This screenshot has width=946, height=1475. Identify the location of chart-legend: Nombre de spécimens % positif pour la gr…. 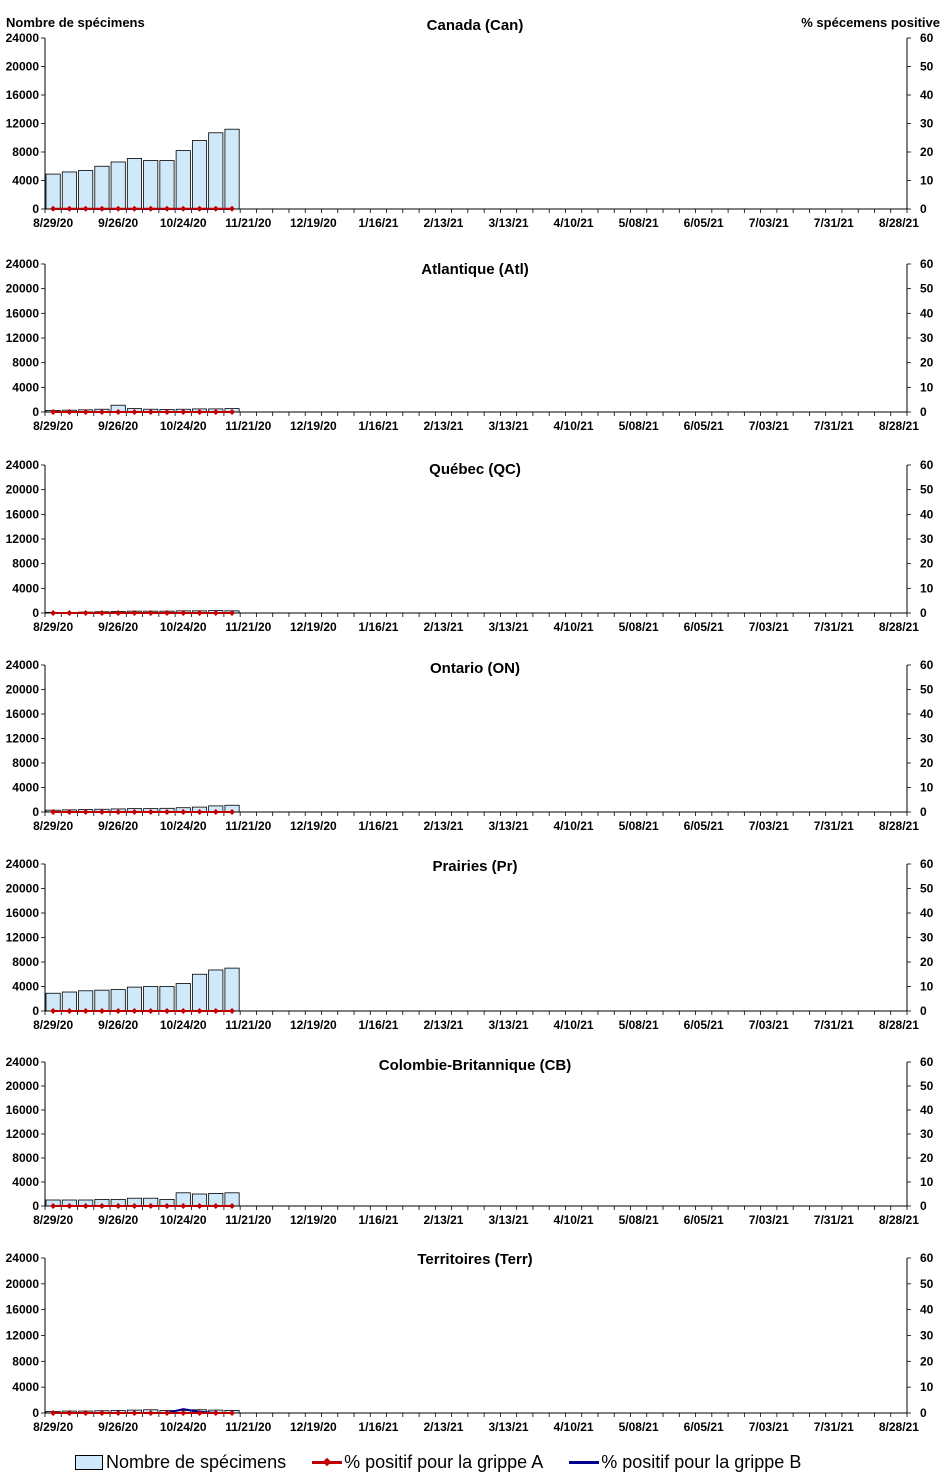
(451, 1462).